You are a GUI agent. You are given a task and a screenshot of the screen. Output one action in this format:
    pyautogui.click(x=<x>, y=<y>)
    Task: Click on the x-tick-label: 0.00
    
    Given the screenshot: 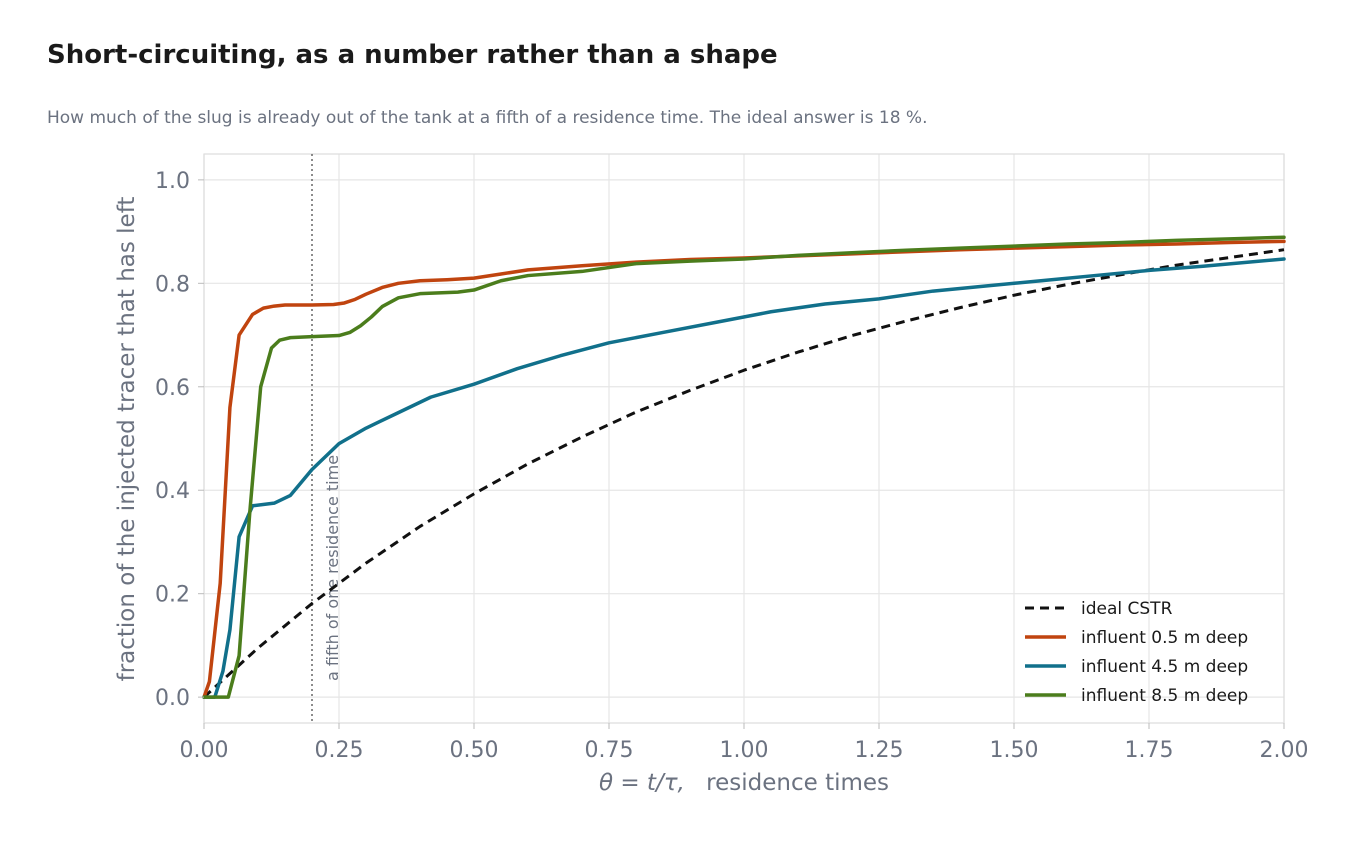 What is the action you would take?
    pyautogui.click(x=204, y=750)
    